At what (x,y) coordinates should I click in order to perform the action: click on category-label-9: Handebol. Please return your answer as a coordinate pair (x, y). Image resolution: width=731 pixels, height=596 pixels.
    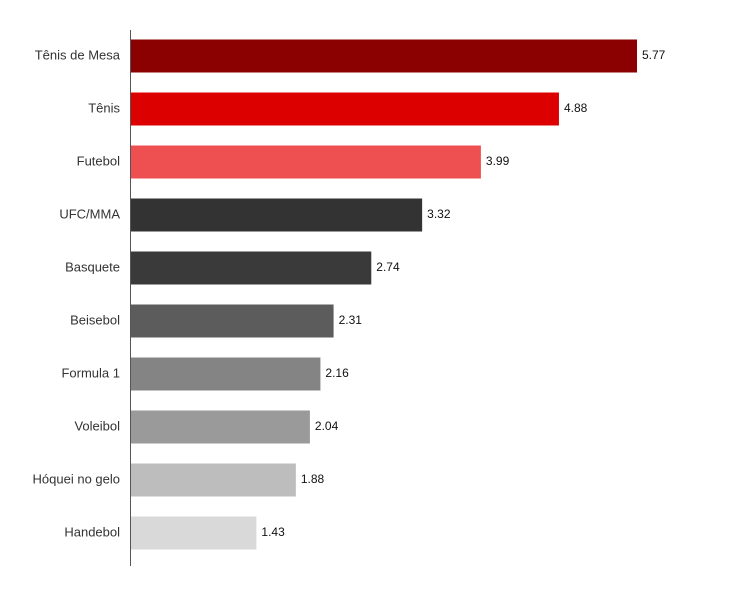
    Looking at the image, I should click on (92, 531).